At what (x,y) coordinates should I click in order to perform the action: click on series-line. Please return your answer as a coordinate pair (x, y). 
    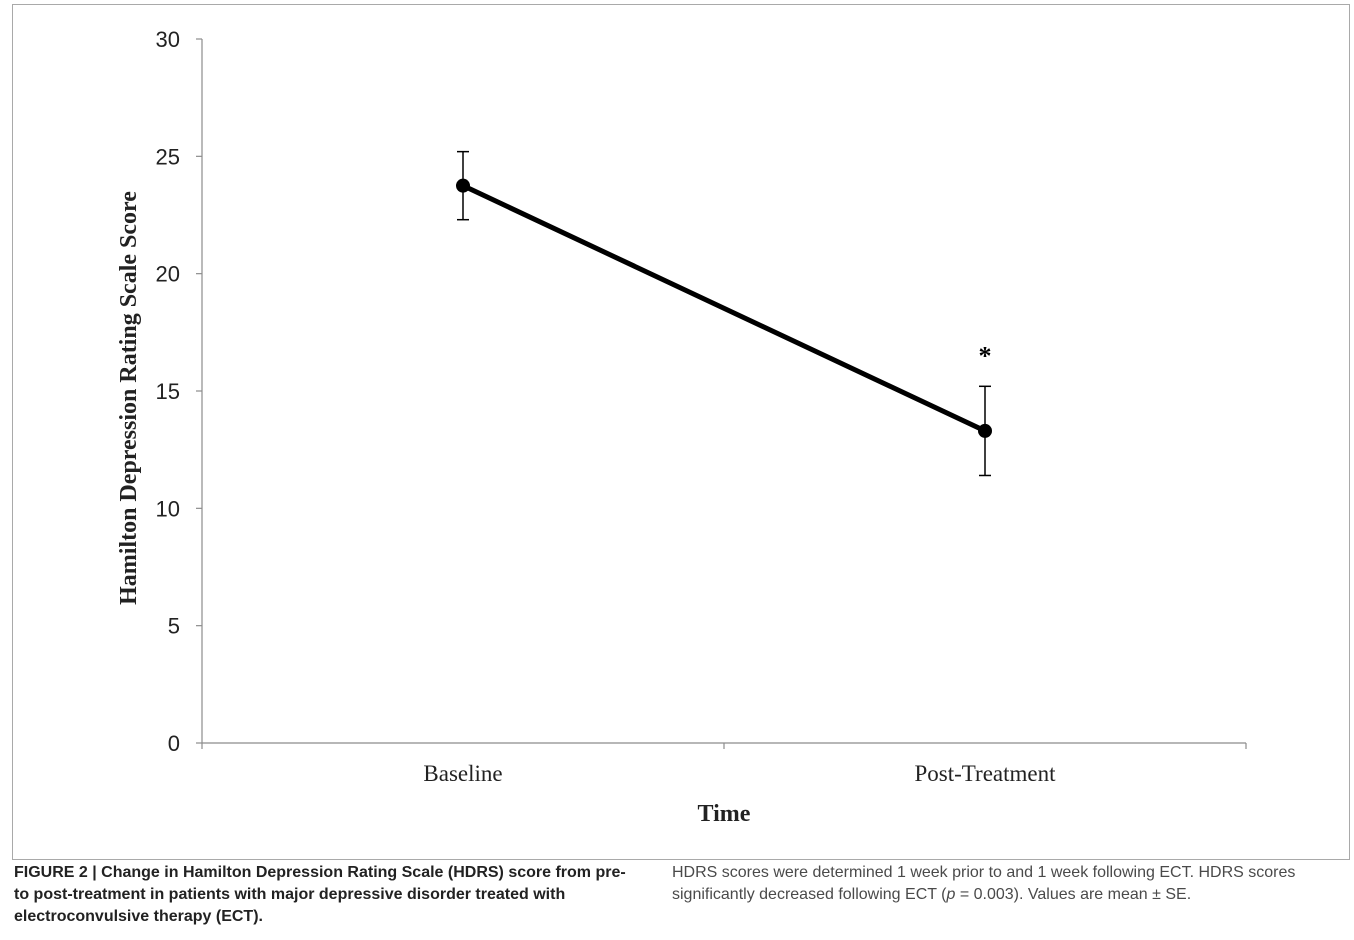
    Looking at the image, I should click on (724, 308).